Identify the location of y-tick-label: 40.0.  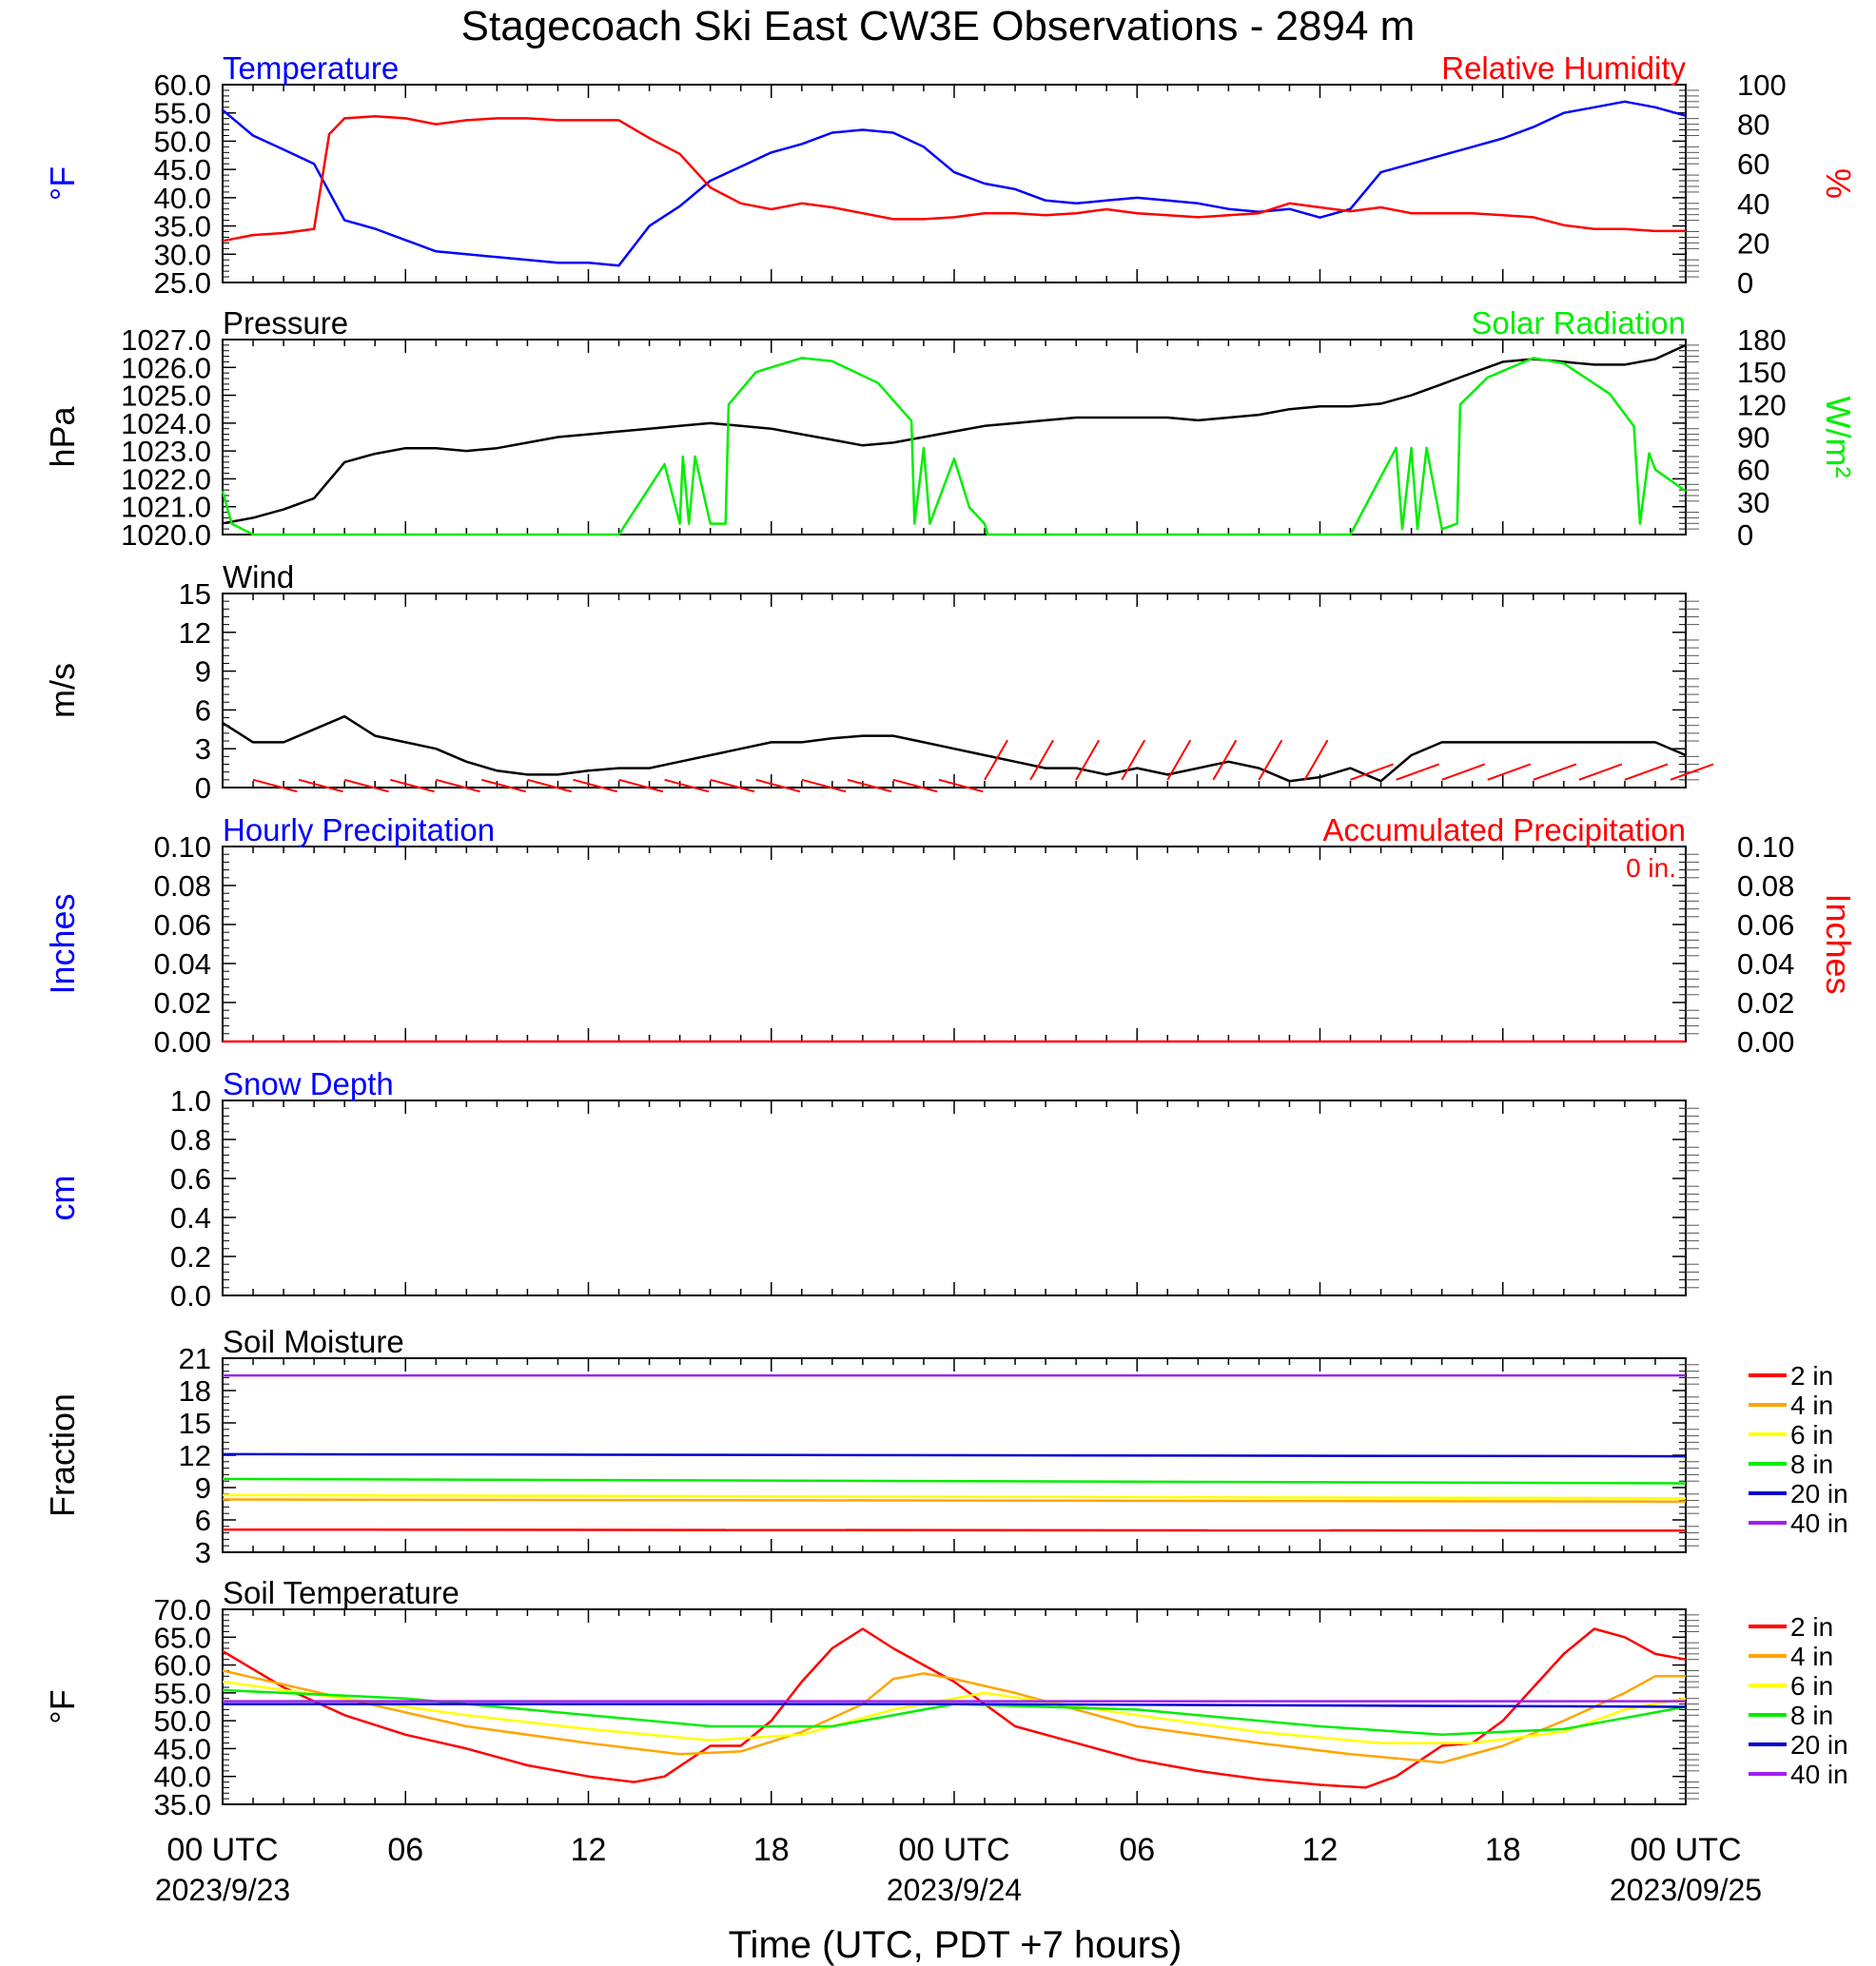
(182, 1777).